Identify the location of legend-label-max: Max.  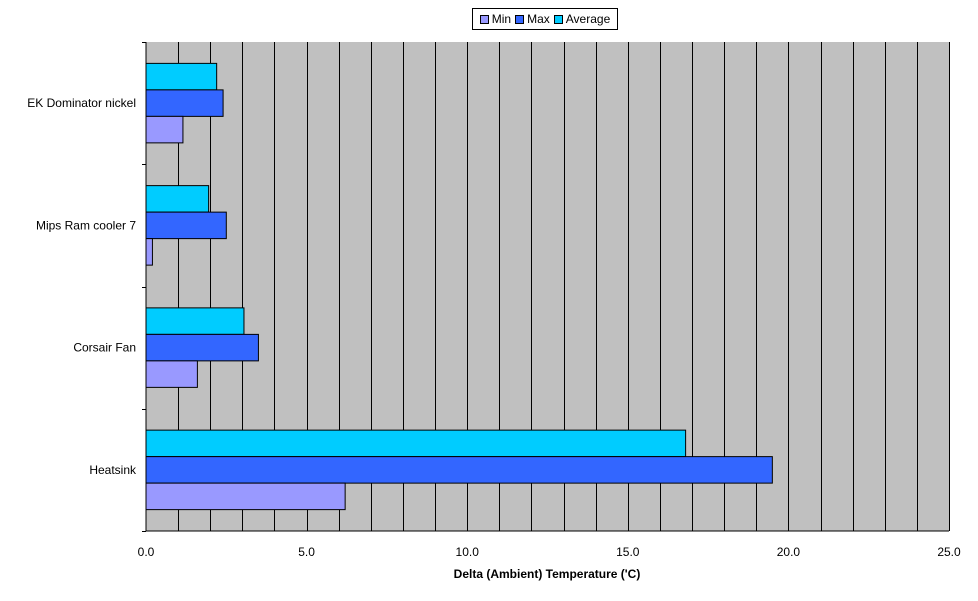
(538, 19).